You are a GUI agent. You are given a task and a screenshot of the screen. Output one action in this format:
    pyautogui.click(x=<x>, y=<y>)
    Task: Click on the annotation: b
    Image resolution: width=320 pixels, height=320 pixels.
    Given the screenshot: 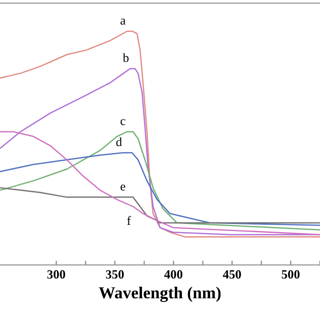 What is the action you would take?
    pyautogui.click(x=125, y=57)
    